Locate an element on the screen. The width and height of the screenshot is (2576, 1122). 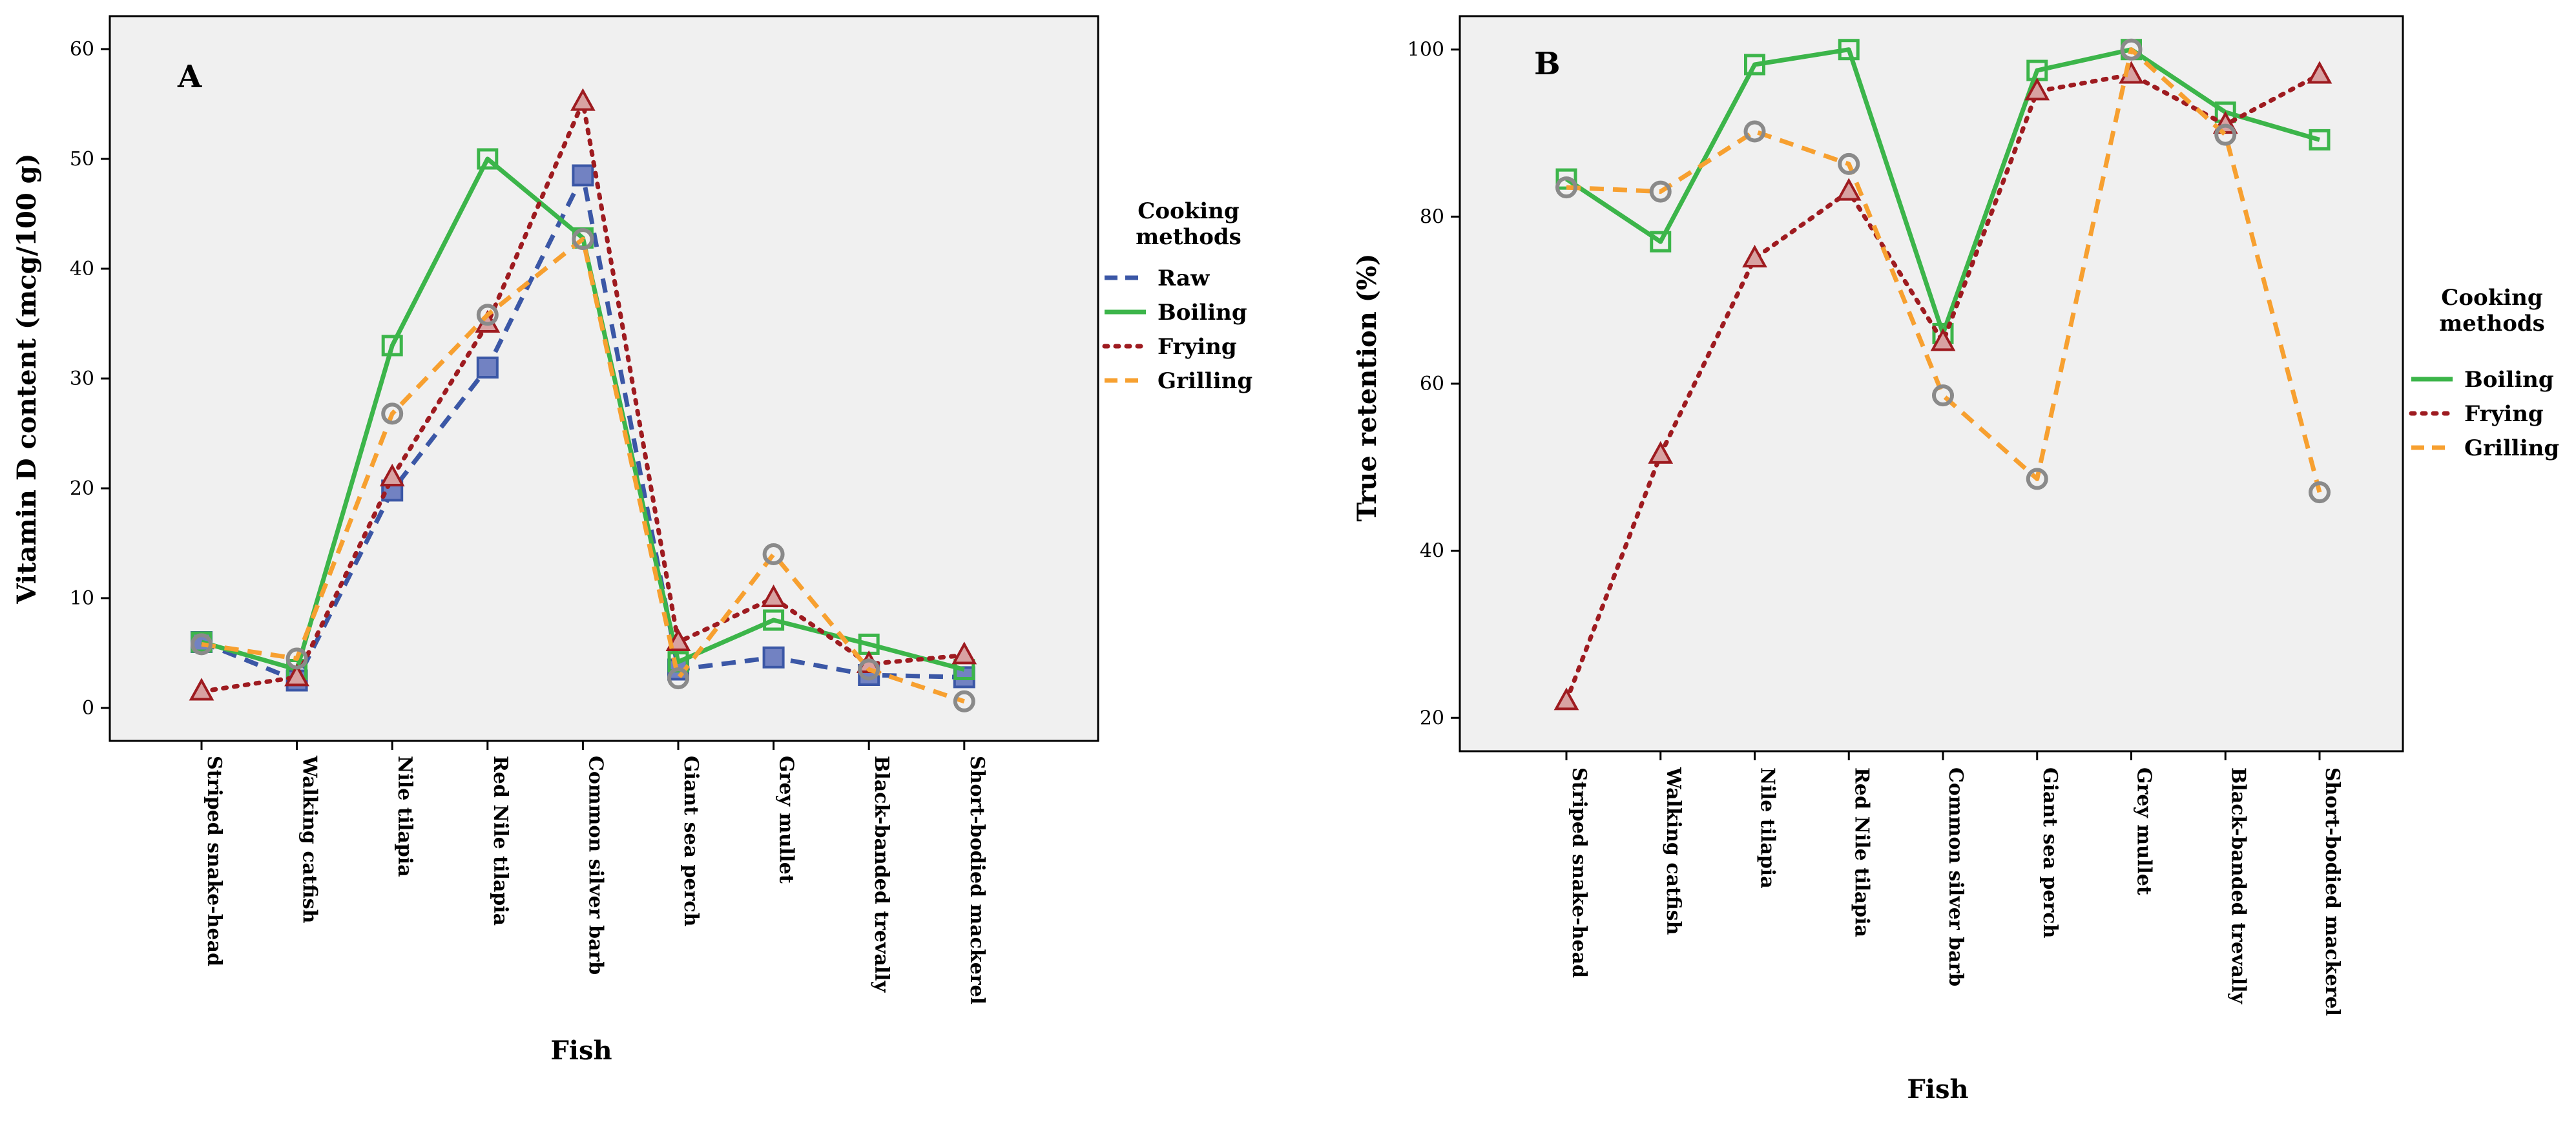
panel-letter-b: B is located at coordinates (1547, 64).